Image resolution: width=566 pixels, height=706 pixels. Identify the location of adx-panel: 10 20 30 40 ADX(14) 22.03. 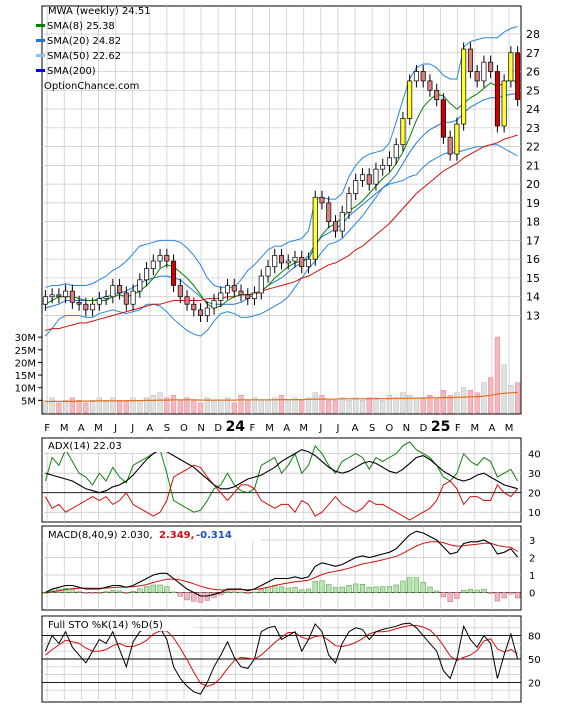
(291, 480).